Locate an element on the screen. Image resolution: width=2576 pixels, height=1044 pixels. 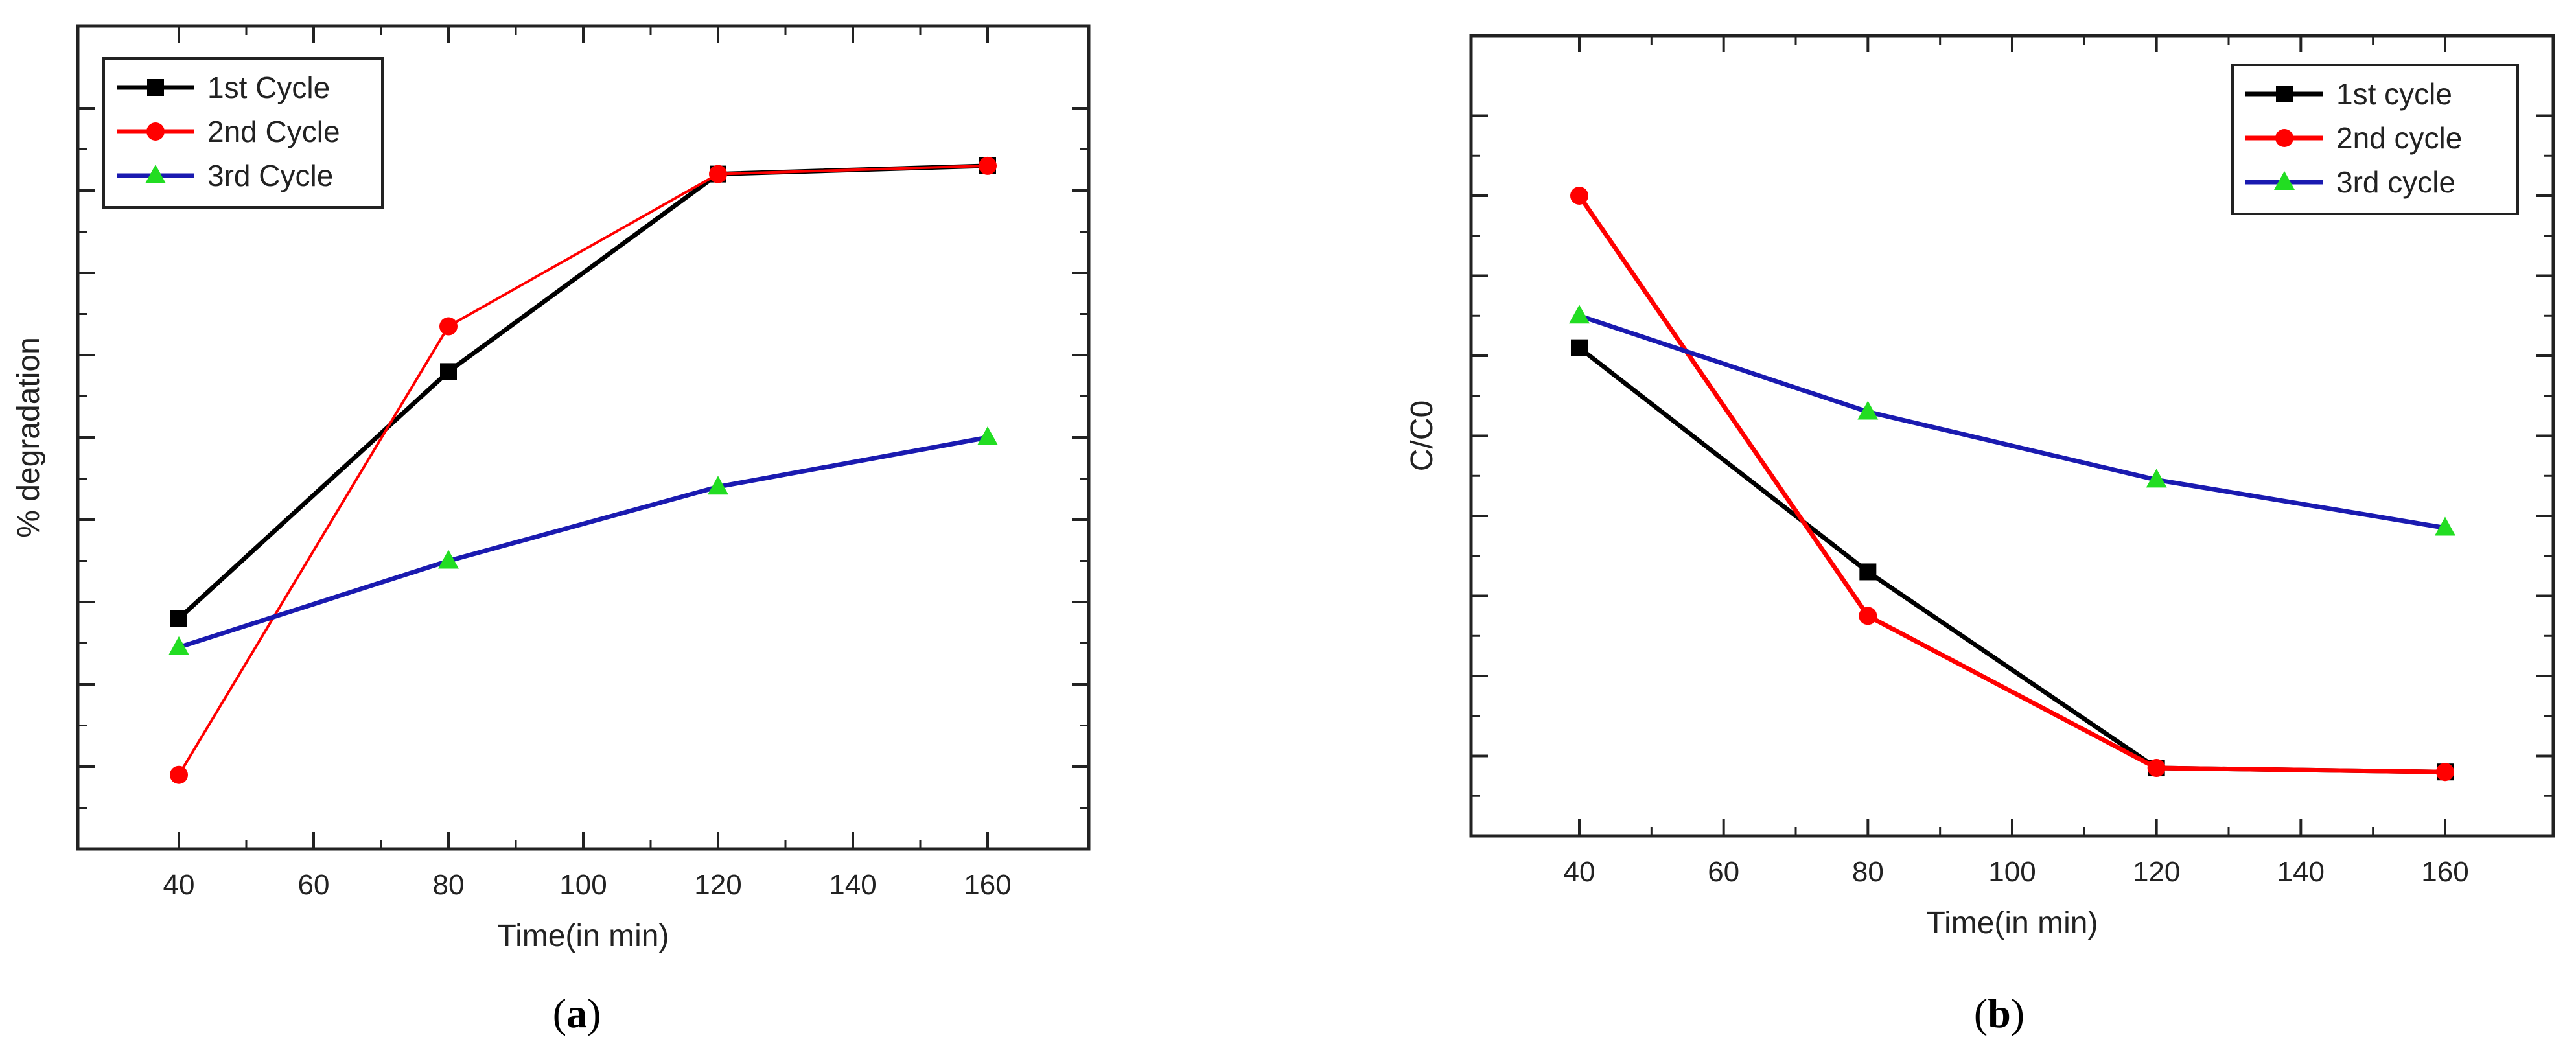
y-axis-label: C/C0 is located at coordinates (1422, 435).